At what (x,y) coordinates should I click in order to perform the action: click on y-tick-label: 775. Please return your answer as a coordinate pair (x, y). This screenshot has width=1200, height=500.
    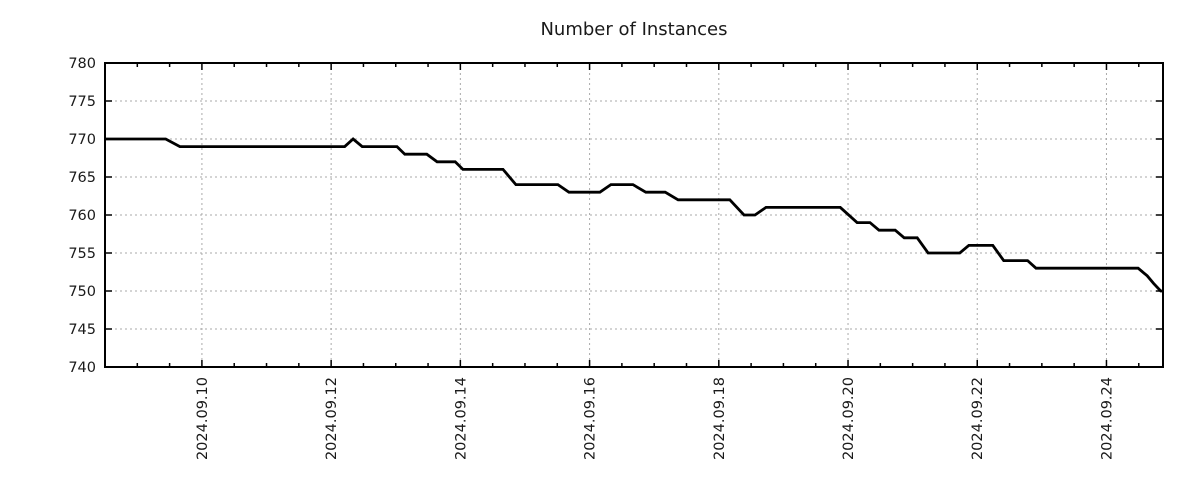
    Looking at the image, I should click on (82, 102).